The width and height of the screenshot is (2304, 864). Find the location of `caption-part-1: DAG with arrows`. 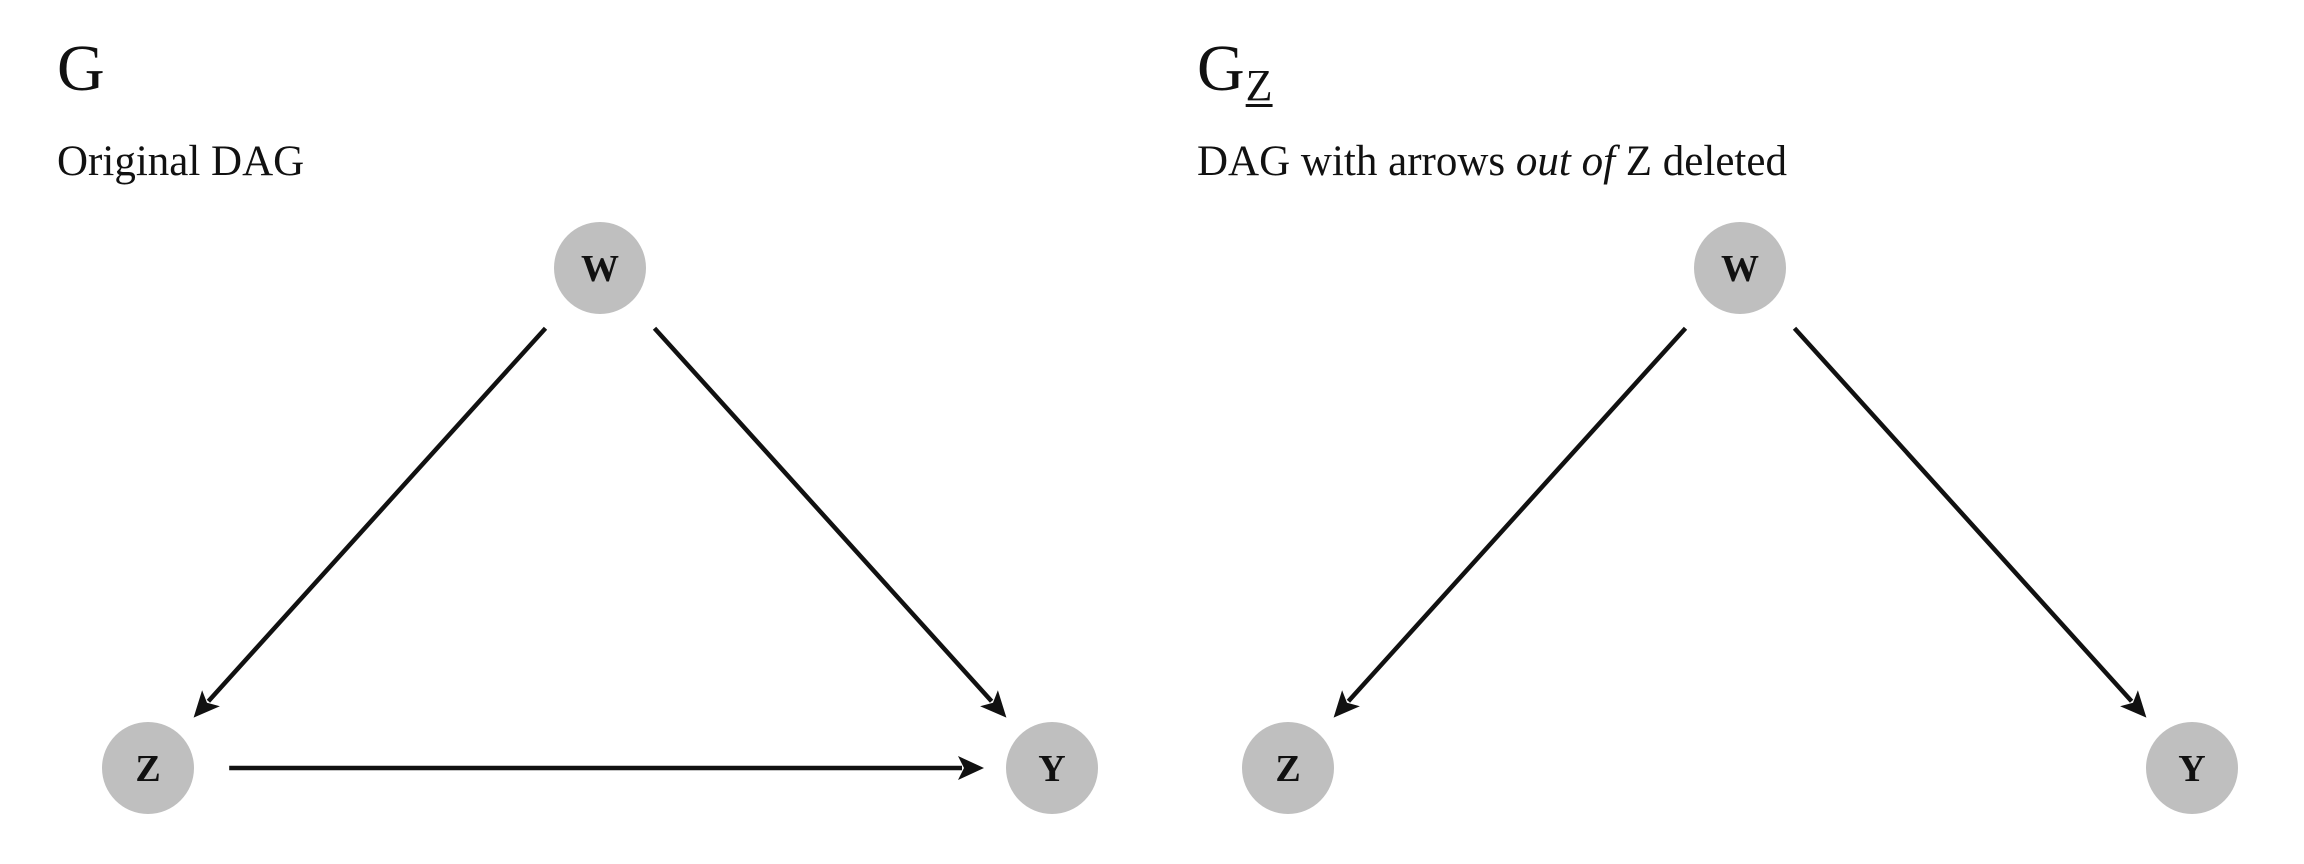

caption-part-1: DAG with arrows is located at coordinates (1356, 161).